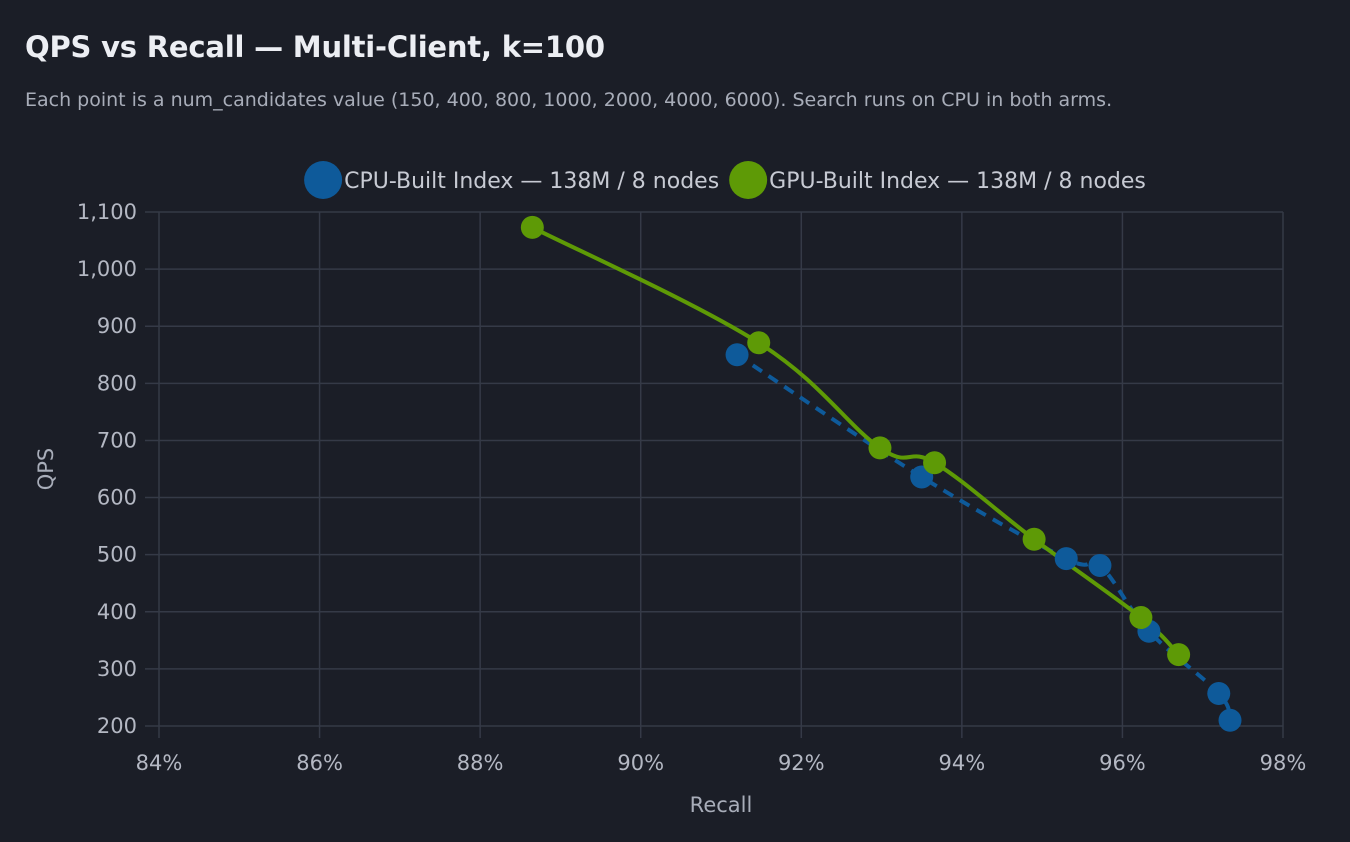  I want to click on x-tick-label: 90%, so click(640, 763).